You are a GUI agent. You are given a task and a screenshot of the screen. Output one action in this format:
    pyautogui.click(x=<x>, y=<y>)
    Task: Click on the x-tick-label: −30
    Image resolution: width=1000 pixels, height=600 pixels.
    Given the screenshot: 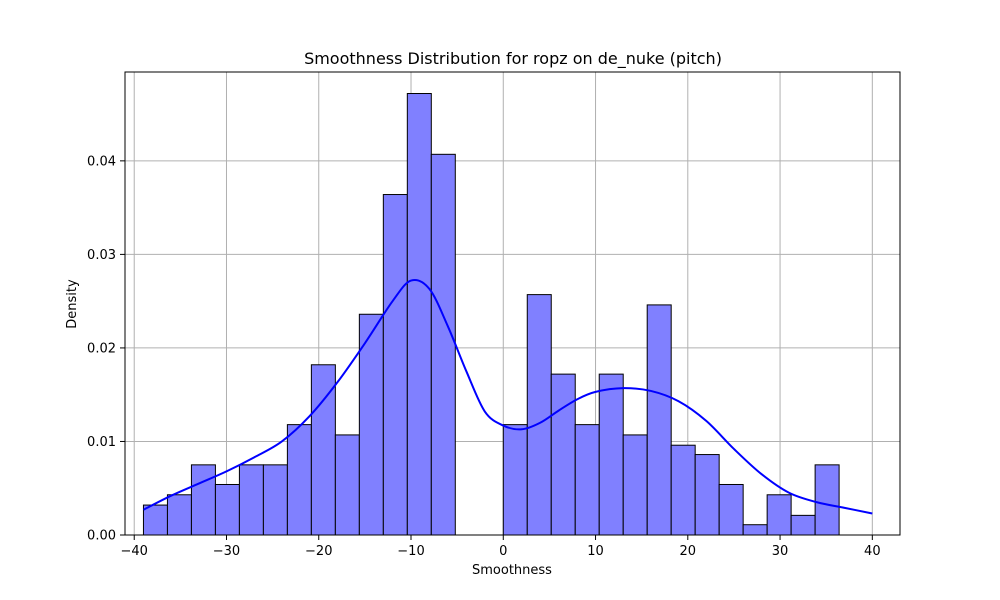 What is the action you would take?
    pyautogui.click(x=226, y=551)
    